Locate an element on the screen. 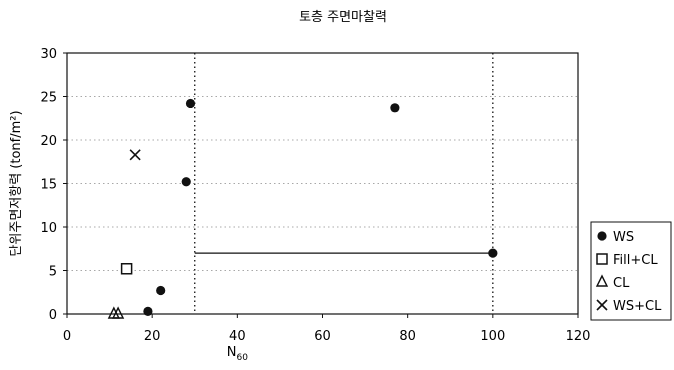 The image size is (674, 370). x-tick-label: 60 is located at coordinates (322, 336).